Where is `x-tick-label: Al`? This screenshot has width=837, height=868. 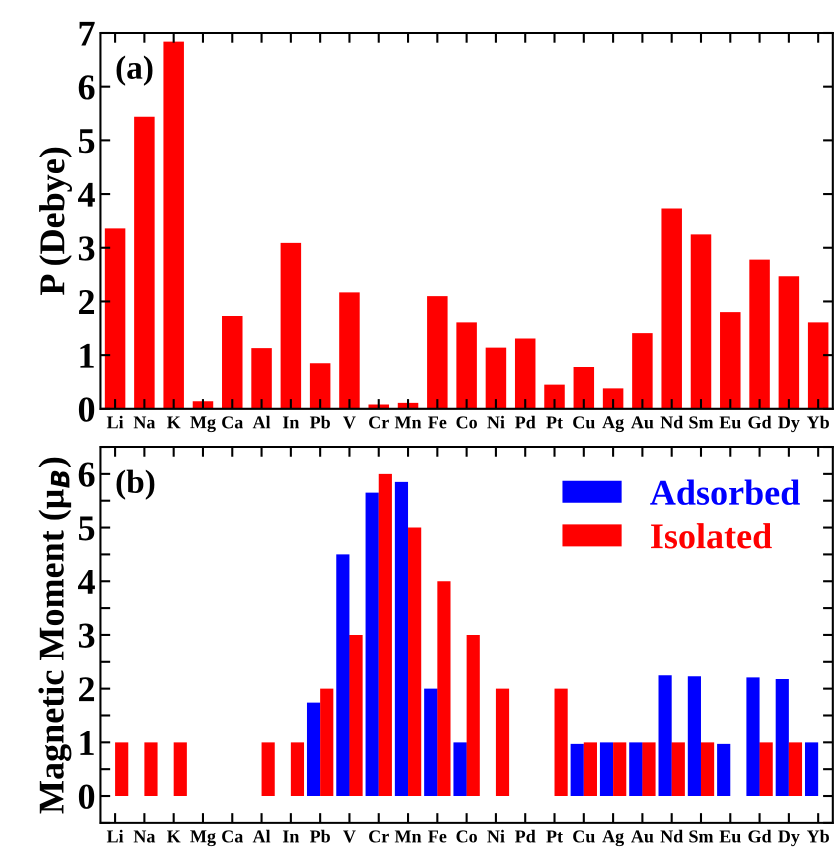
x-tick-label: Al is located at coordinates (261, 422).